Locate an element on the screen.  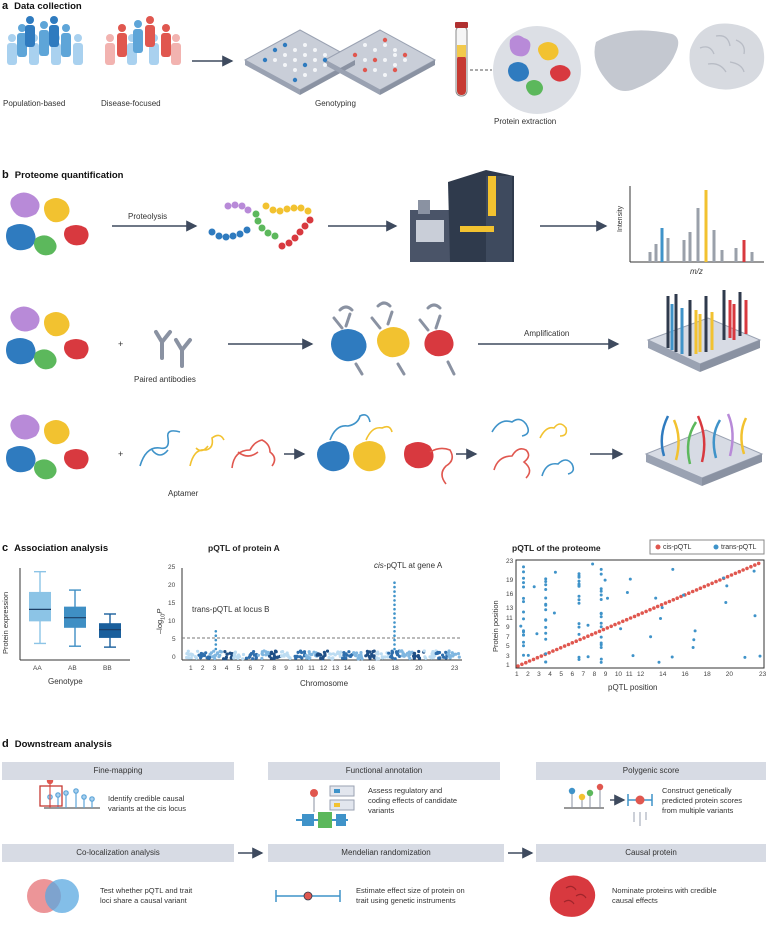
description-line: predicted protein scores is located at coordinates (702, 800).